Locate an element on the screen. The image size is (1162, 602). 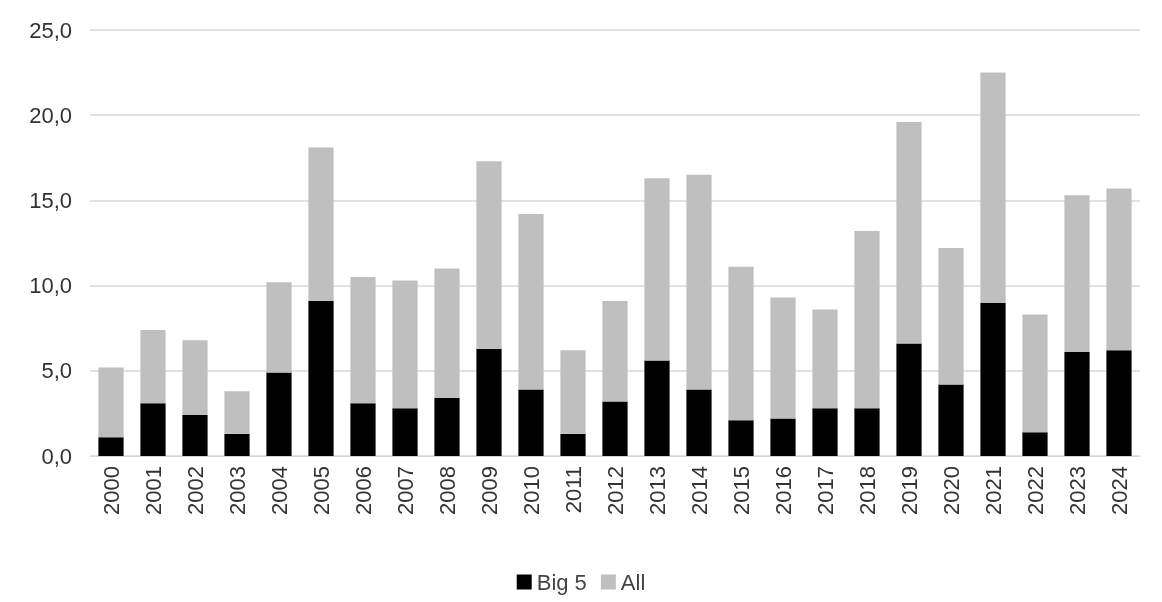
x-tick-label: 2004 is located at coordinates (279, 490).